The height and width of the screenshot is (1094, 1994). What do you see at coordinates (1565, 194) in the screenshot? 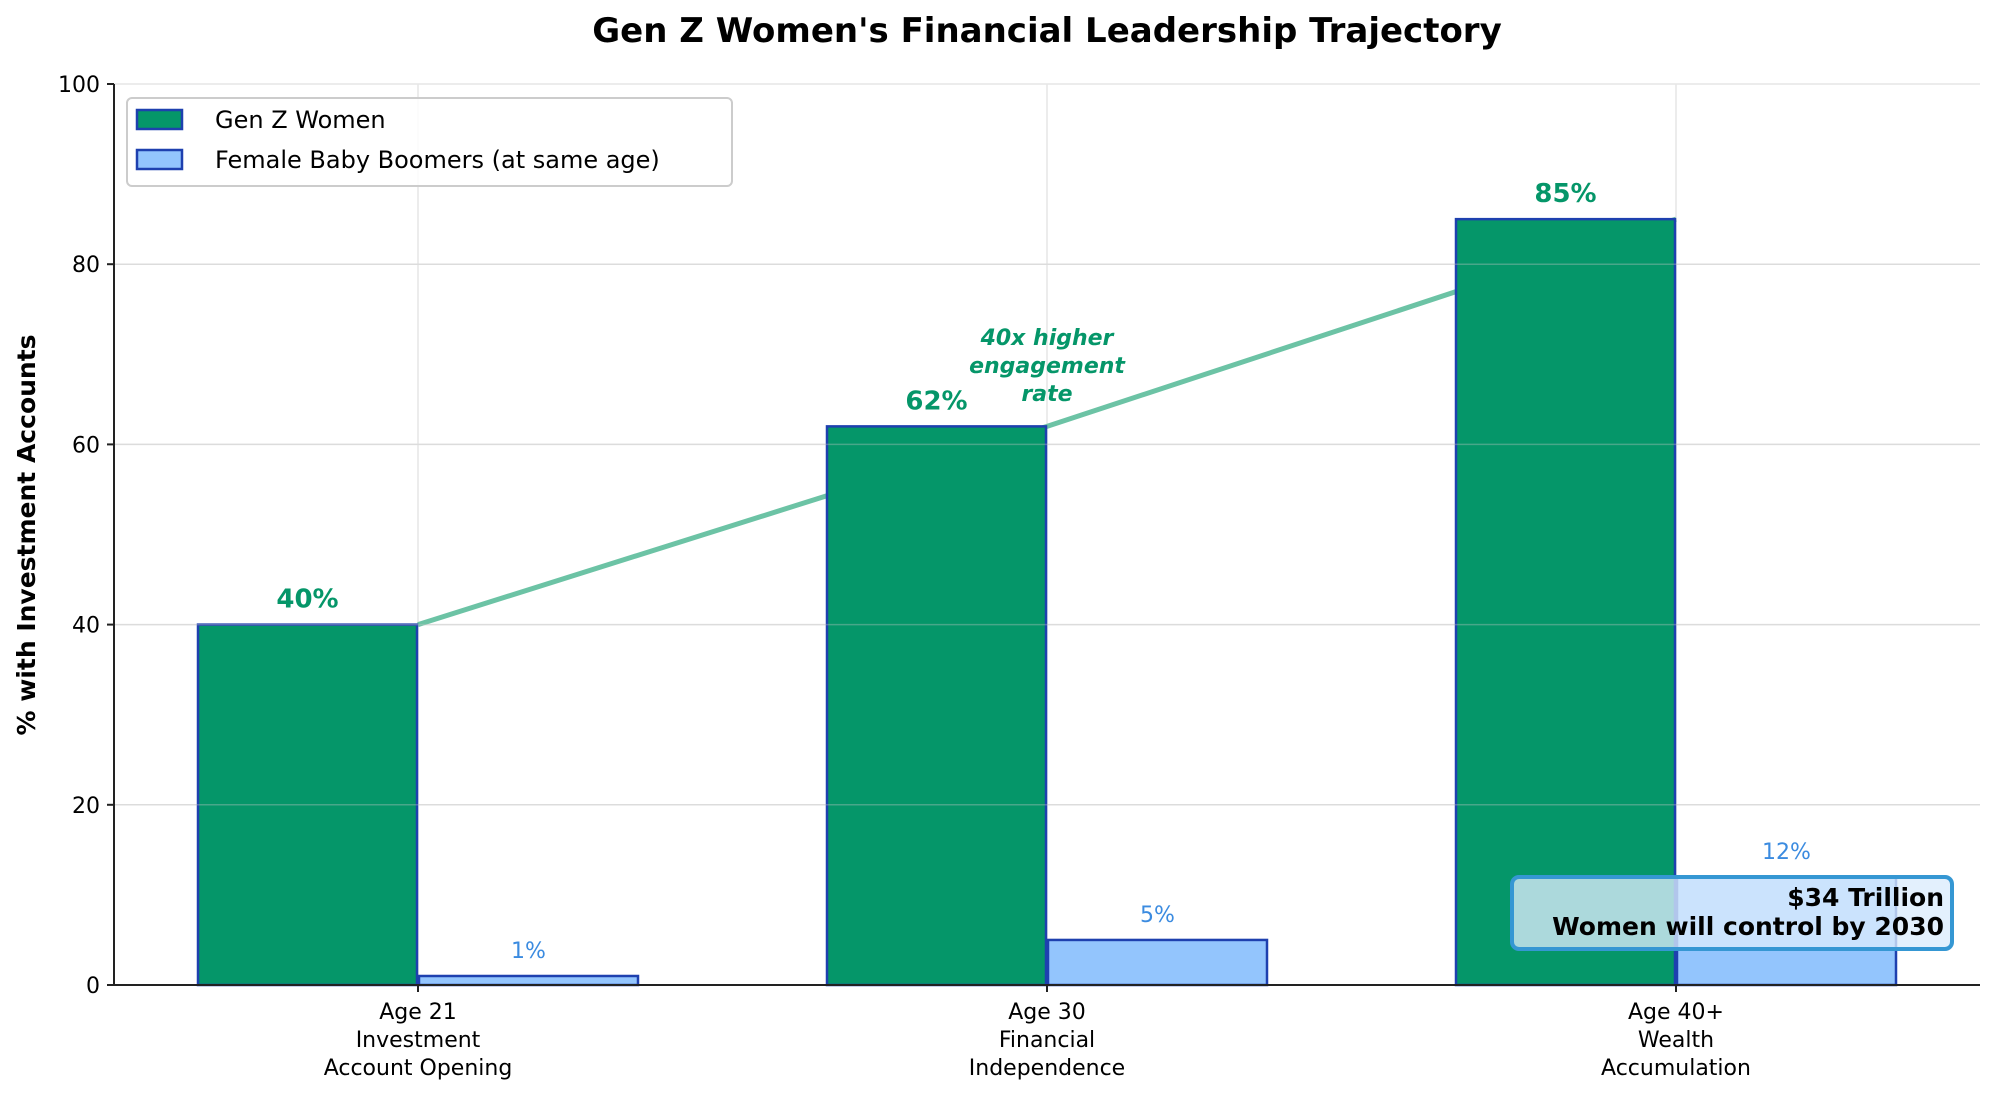
I see `genz-value-label: 85%` at bounding box center [1565, 194].